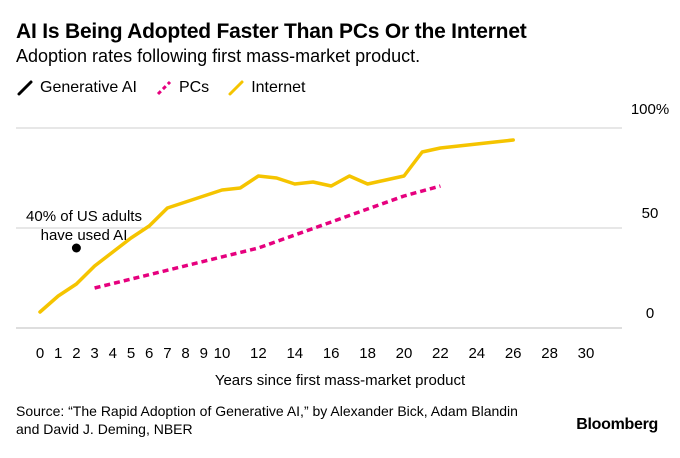 The image size is (680, 458). What do you see at coordinates (367, 353) in the screenshot?
I see `x-tick-label: 18` at bounding box center [367, 353].